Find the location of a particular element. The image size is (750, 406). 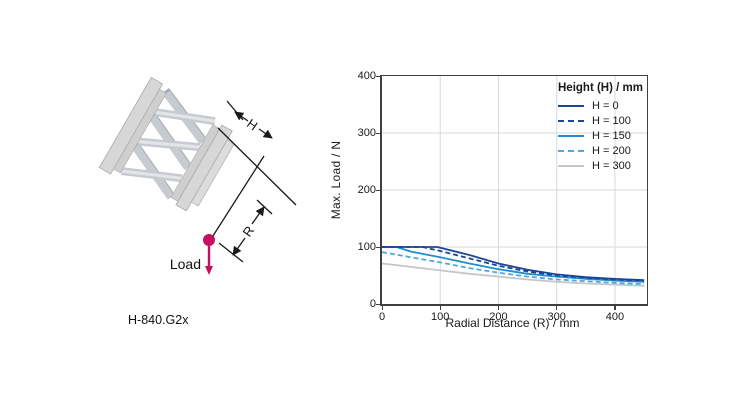

y-tick-label: 0 is located at coordinates (372, 304).